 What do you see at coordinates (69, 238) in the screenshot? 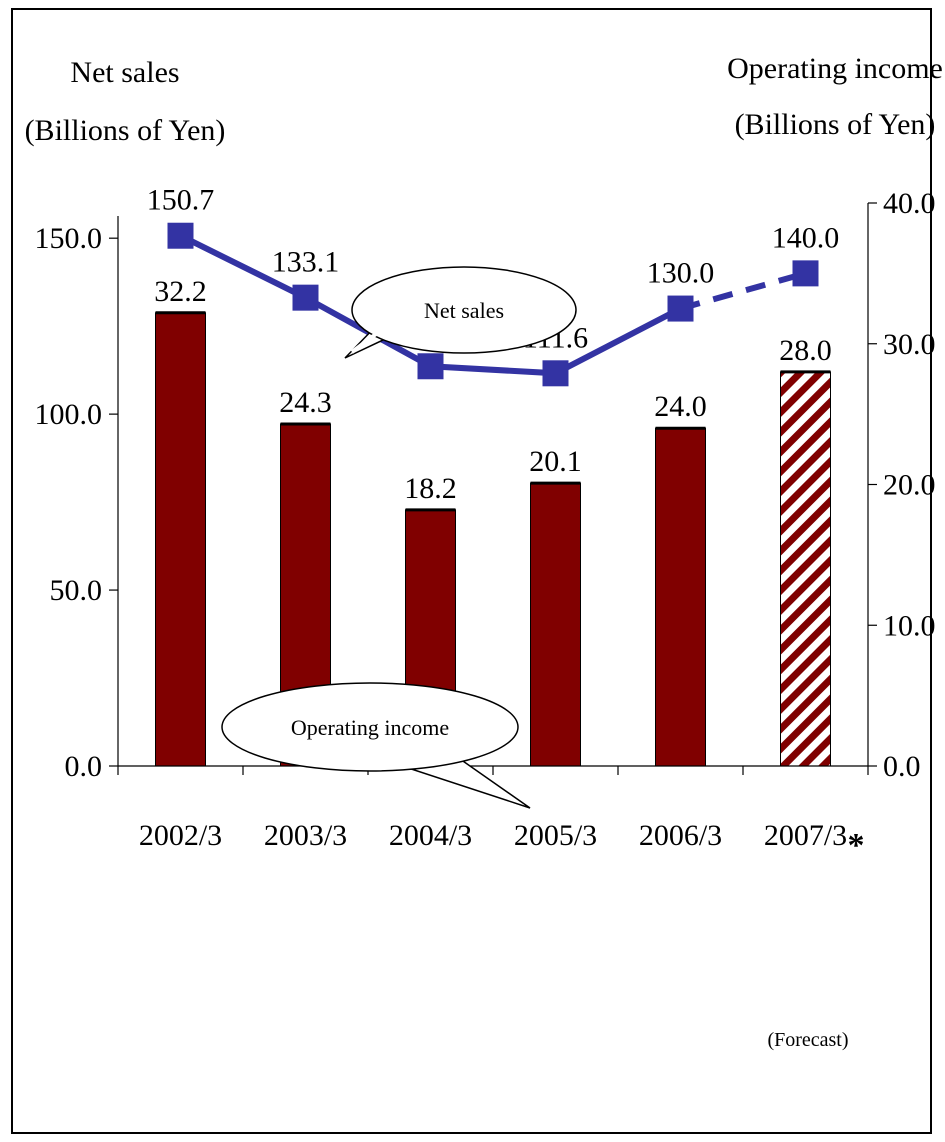
I see `left-tick-label-3: 150.0` at bounding box center [69, 238].